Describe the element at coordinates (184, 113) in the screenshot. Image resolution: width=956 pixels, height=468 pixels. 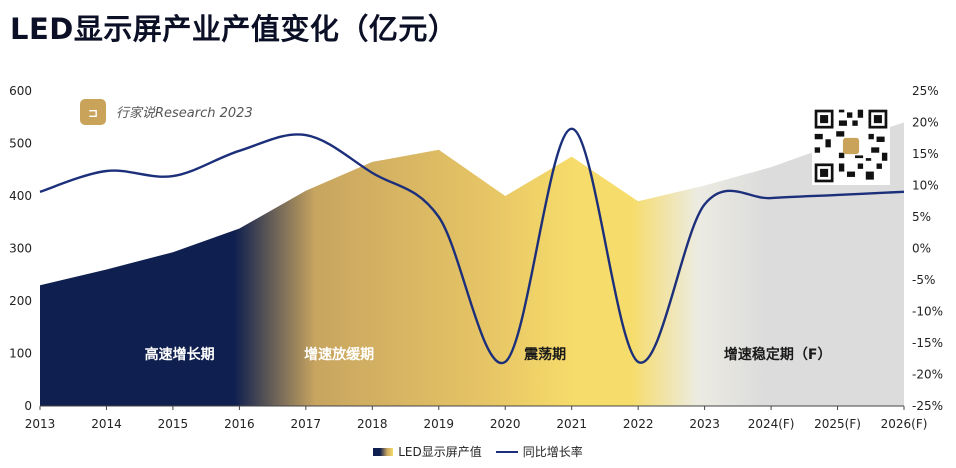
I see `watermark-label: 行家说Research 2023` at that location.